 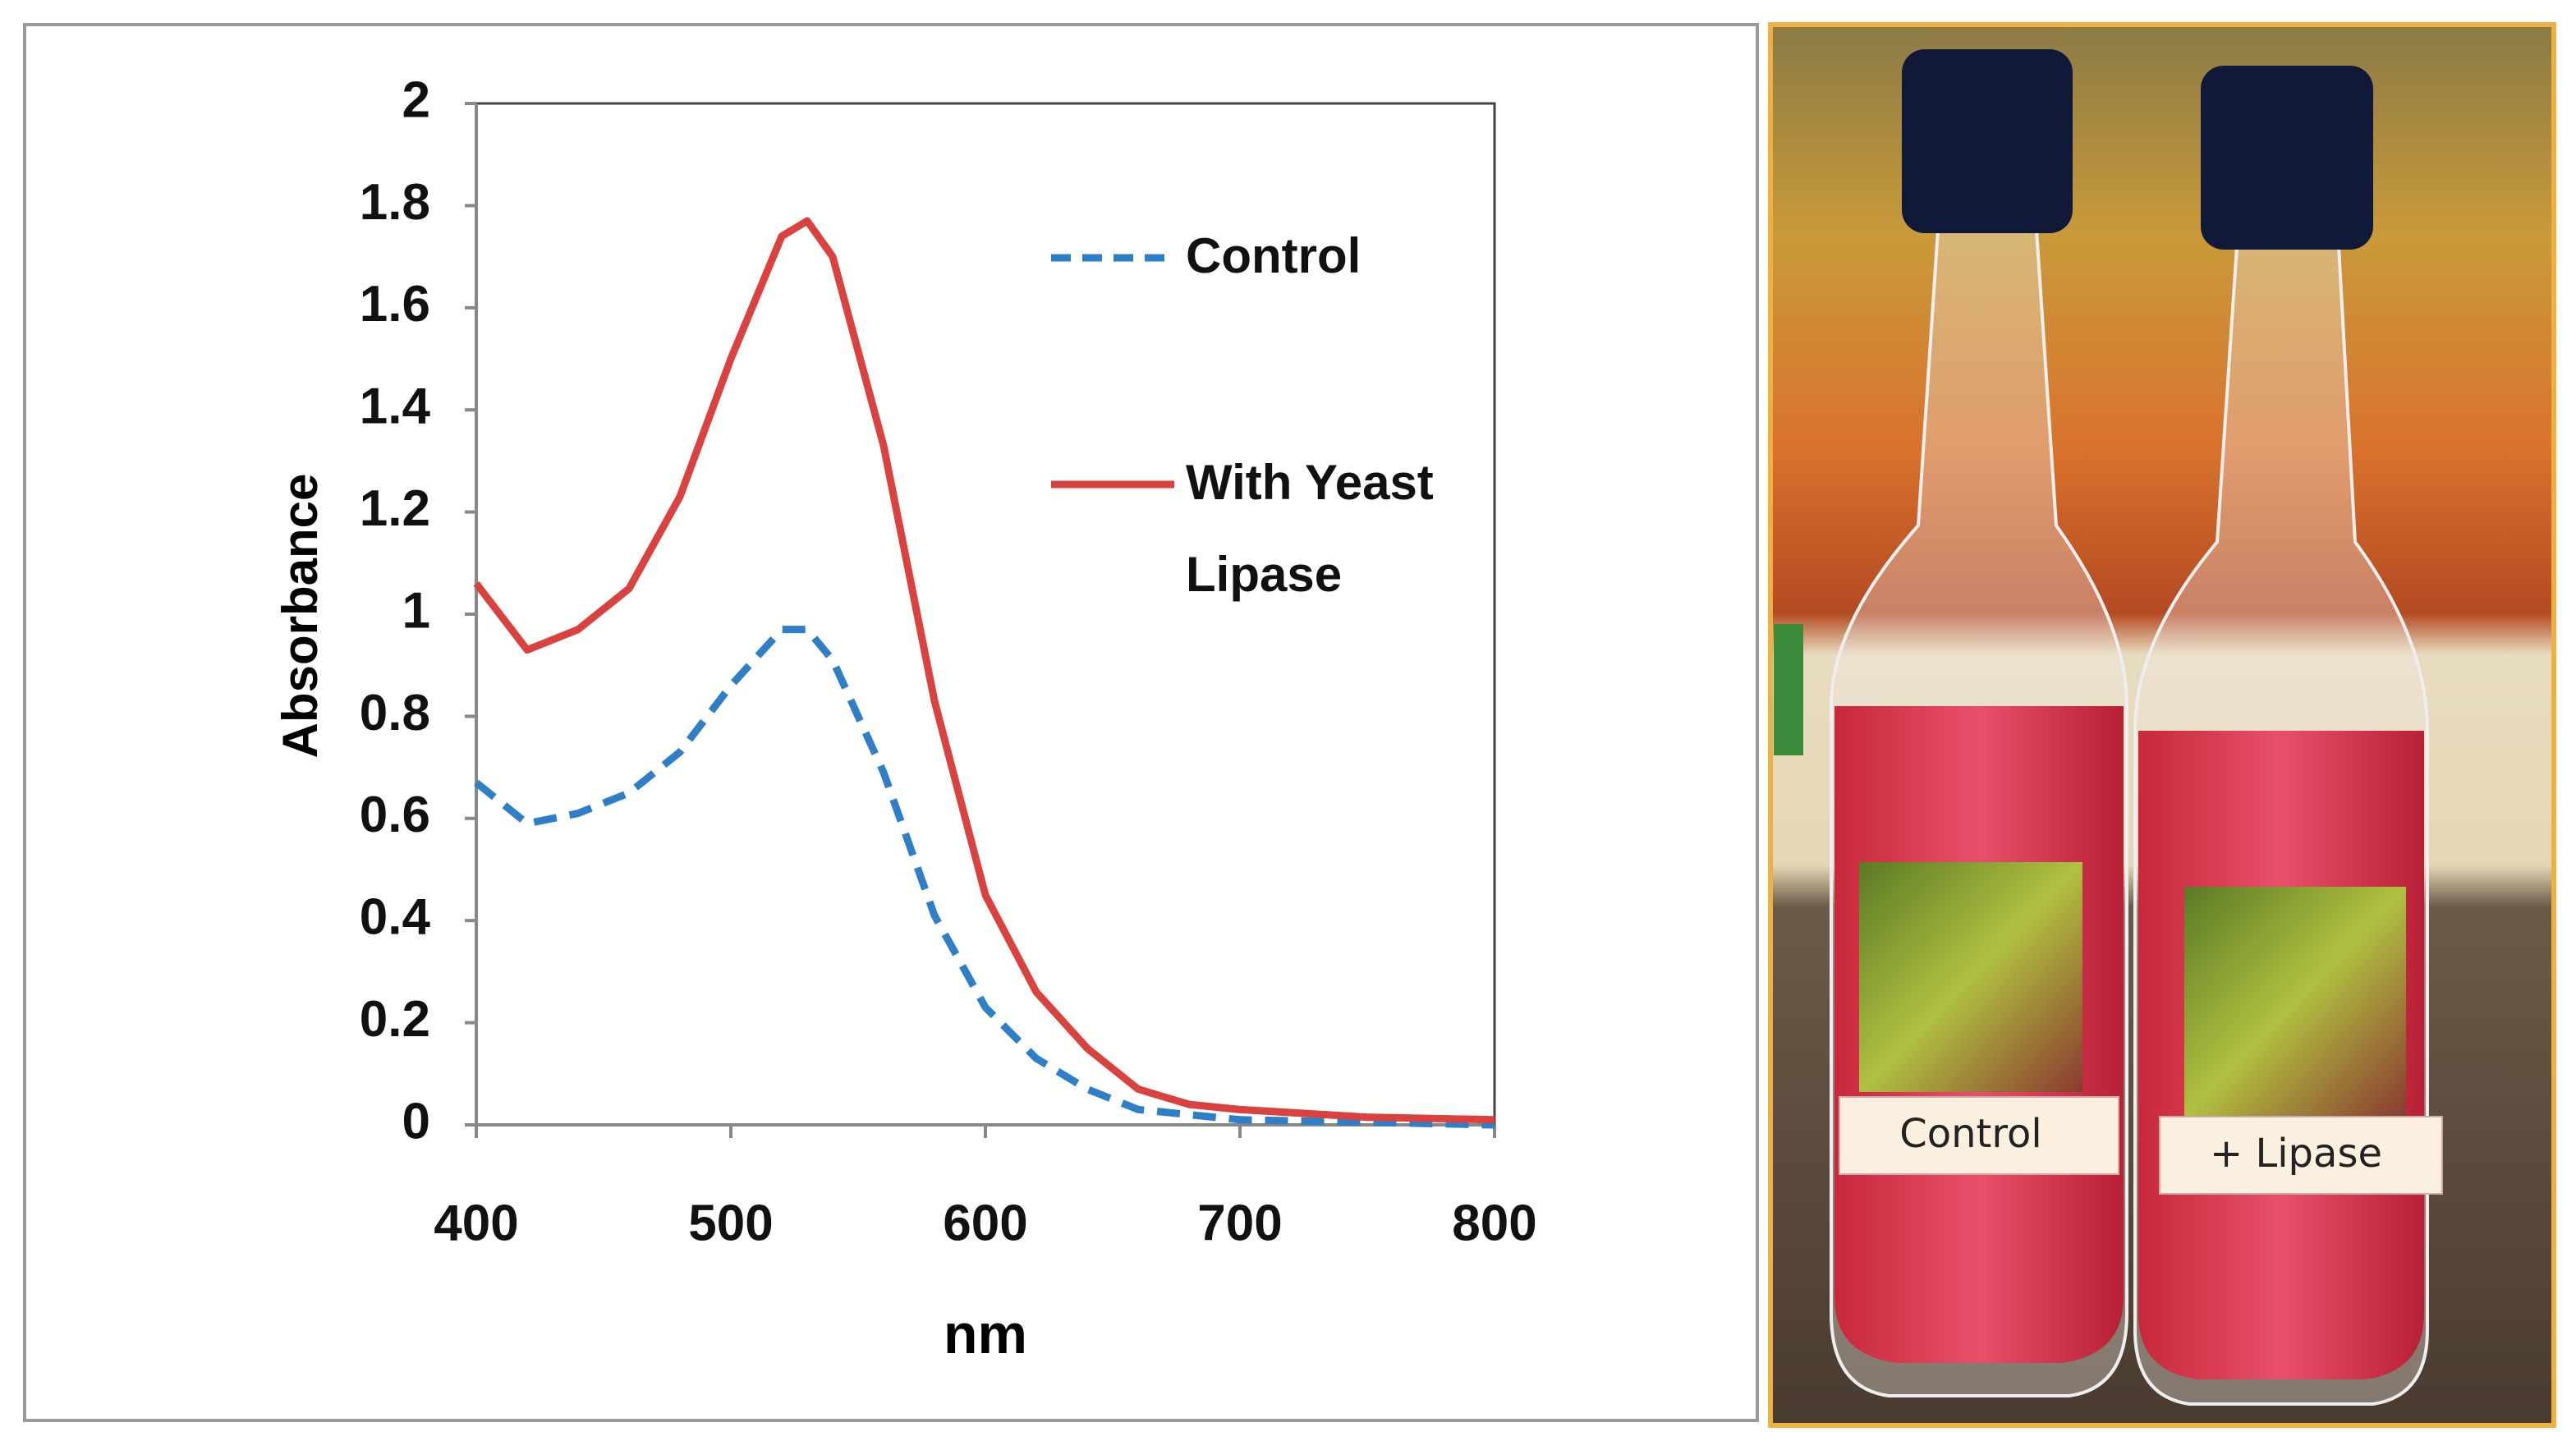 What do you see at coordinates (416, 99) in the screenshot?
I see `y-tick-label: 2` at bounding box center [416, 99].